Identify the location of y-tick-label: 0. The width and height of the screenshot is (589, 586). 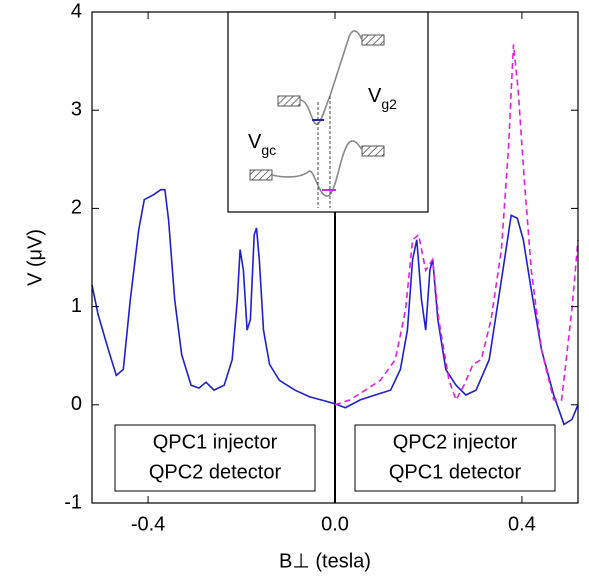
(76, 404).